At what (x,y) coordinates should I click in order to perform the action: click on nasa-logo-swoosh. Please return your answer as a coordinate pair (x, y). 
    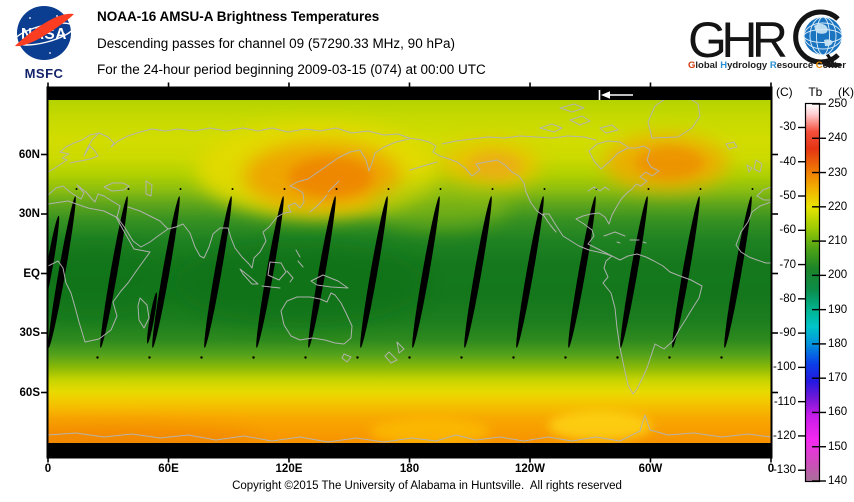
    Looking at the image, I should click on (44, 30).